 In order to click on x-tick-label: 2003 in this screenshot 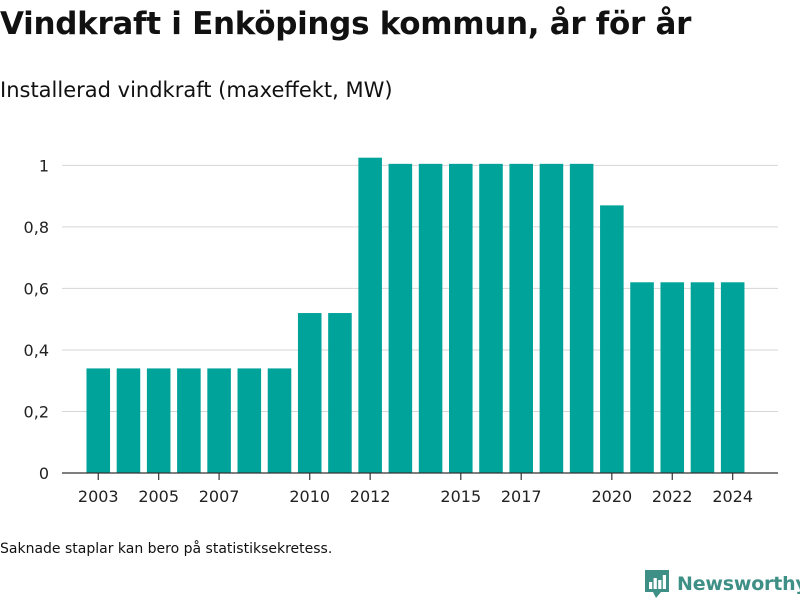, I will do `click(98, 496)`.